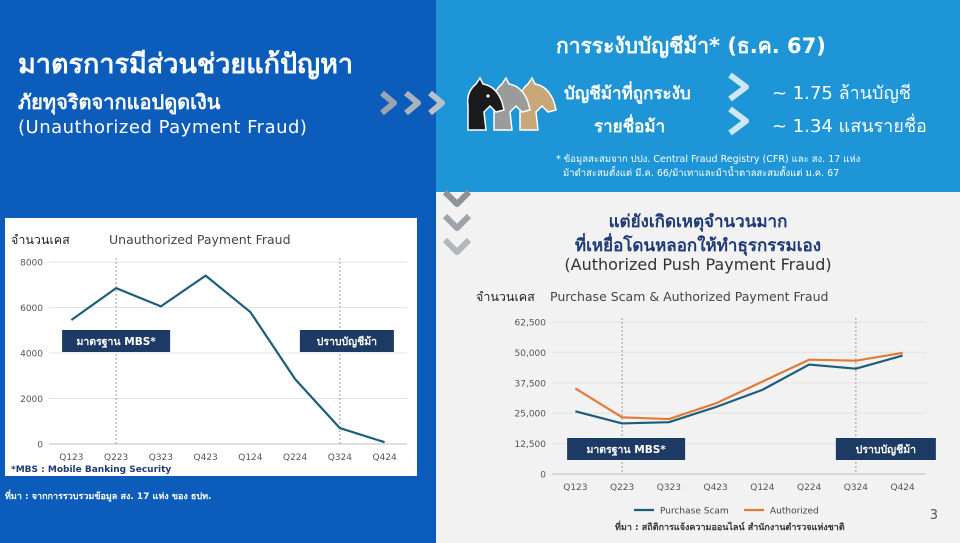  What do you see at coordinates (31, 400) in the screenshot?
I see `y-tick-label: 2000` at bounding box center [31, 400].